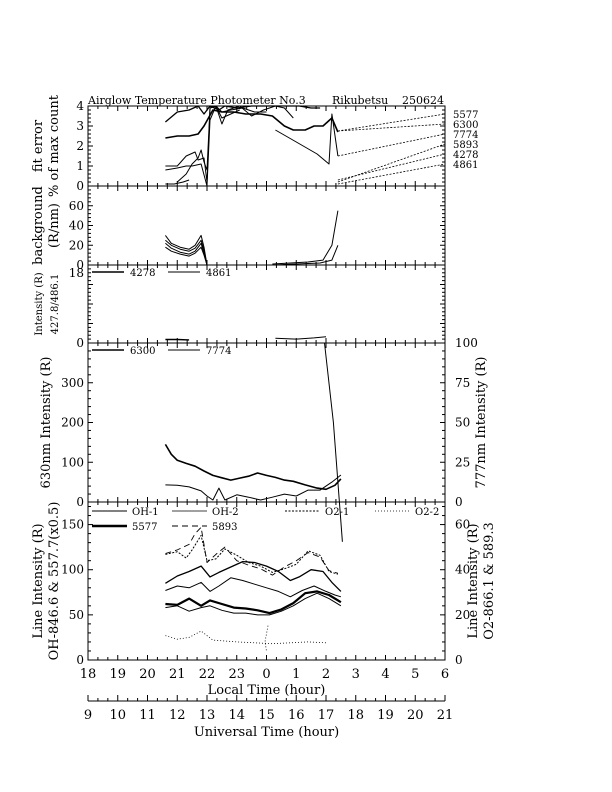  Describe the element at coordinates (72, 570) in the screenshot. I see `line-intensity-y-tick-label: 100` at that location.